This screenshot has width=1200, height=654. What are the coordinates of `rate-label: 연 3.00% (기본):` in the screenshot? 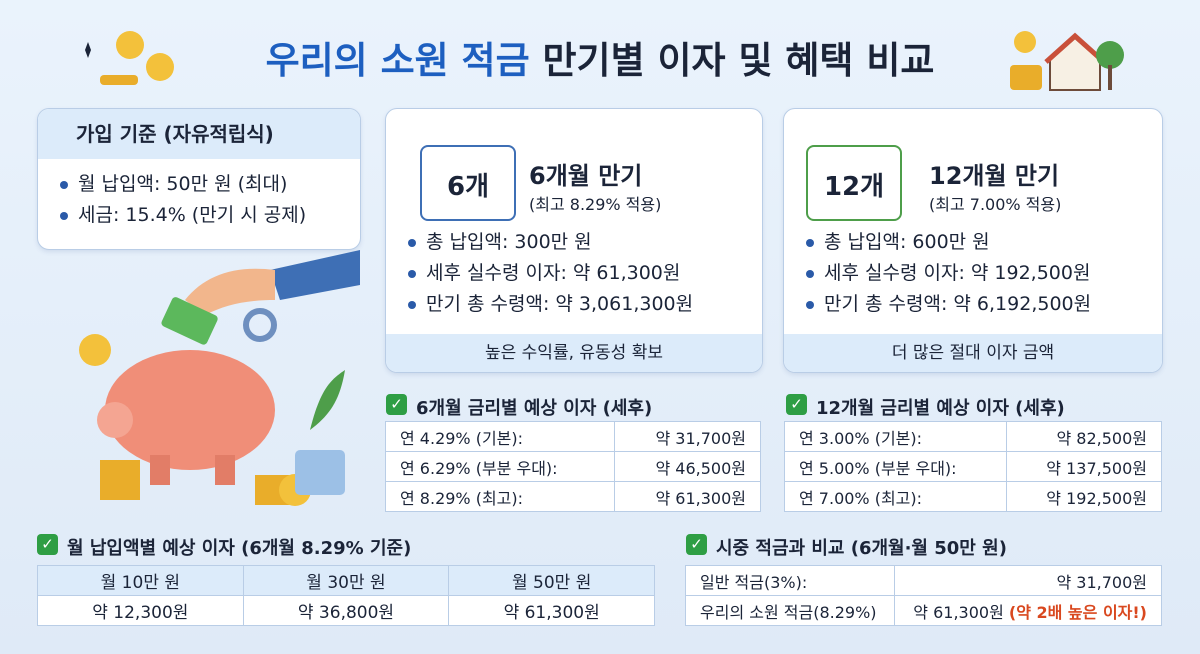 It's located at (895, 436).